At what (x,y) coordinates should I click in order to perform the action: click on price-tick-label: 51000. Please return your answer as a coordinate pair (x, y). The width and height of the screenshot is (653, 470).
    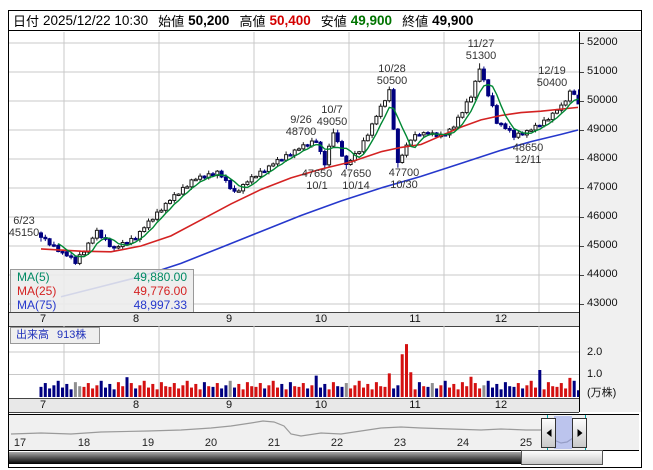
    Looking at the image, I should click on (602, 71).